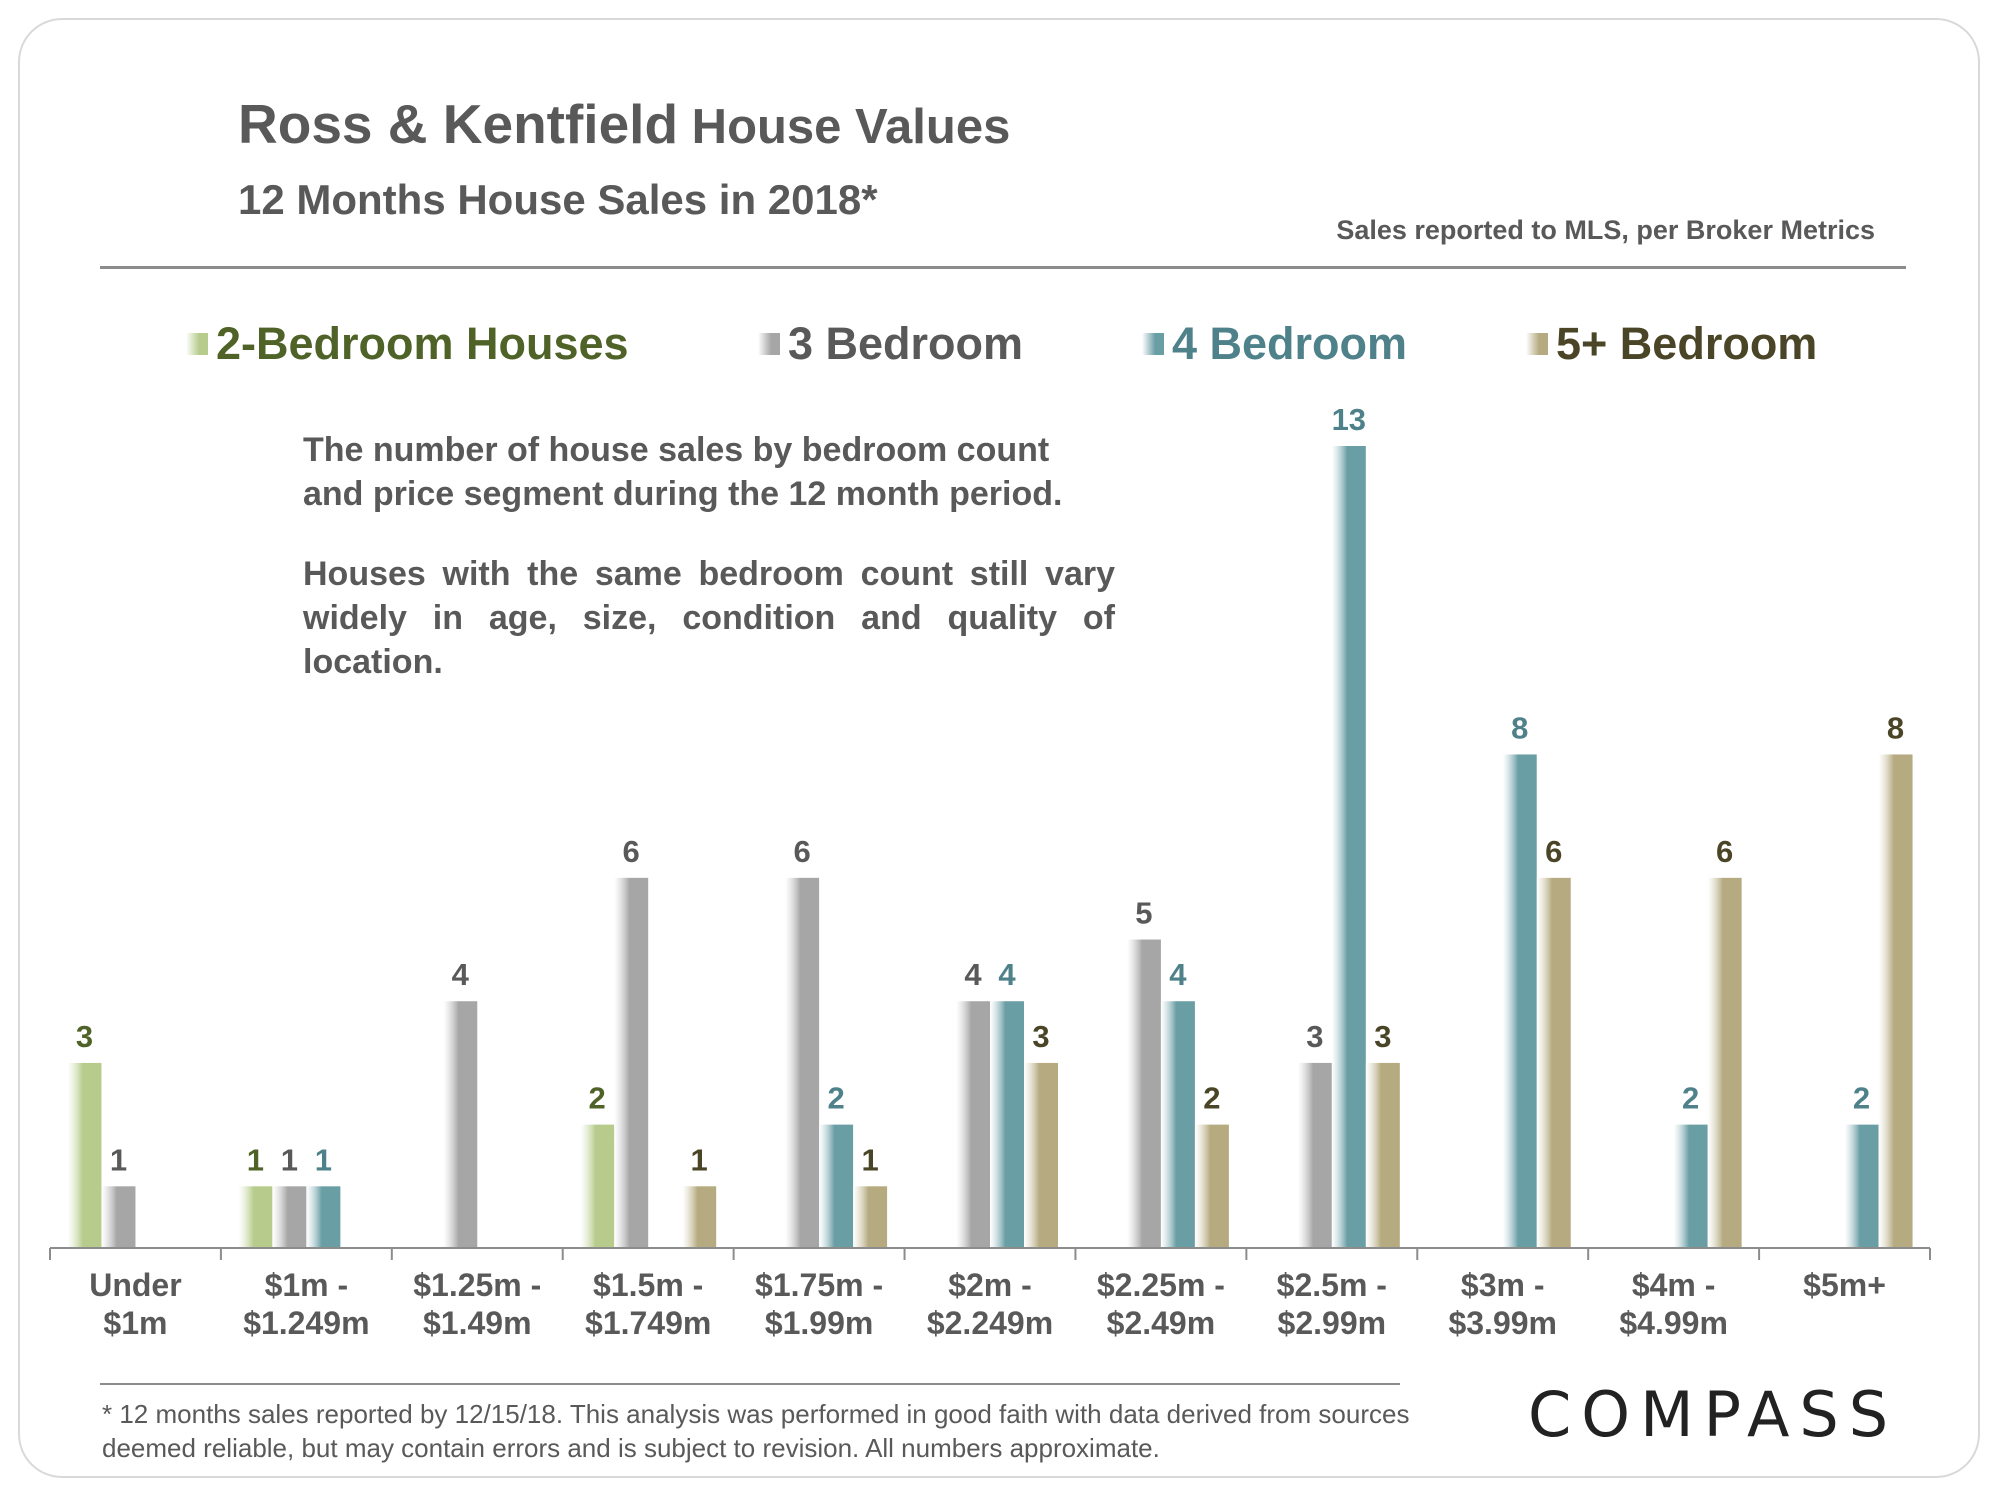 The width and height of the screenshot is (2000, 1500). What do you see at coordinates (1178, 974) in the screenshot?
I see `data-label-four_bed-6: 4` at bounding box center [1178, 974].